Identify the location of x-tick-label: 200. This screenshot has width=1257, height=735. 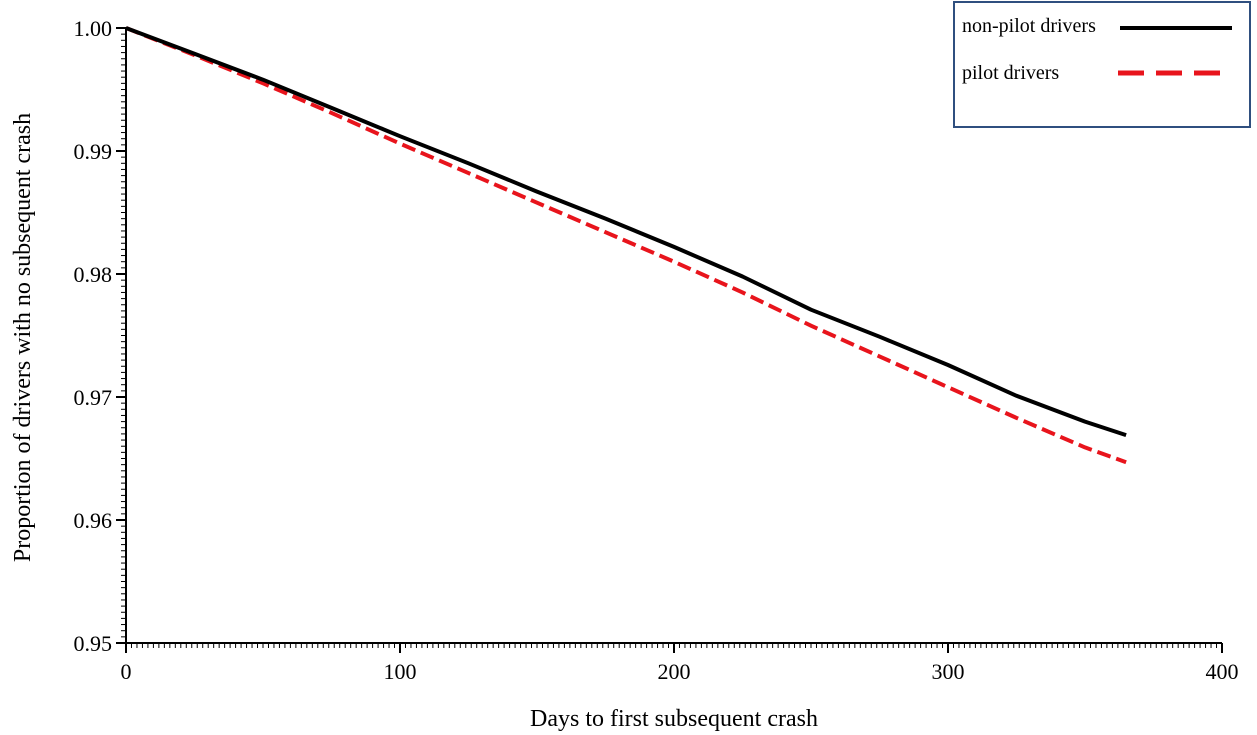
(674, 671).